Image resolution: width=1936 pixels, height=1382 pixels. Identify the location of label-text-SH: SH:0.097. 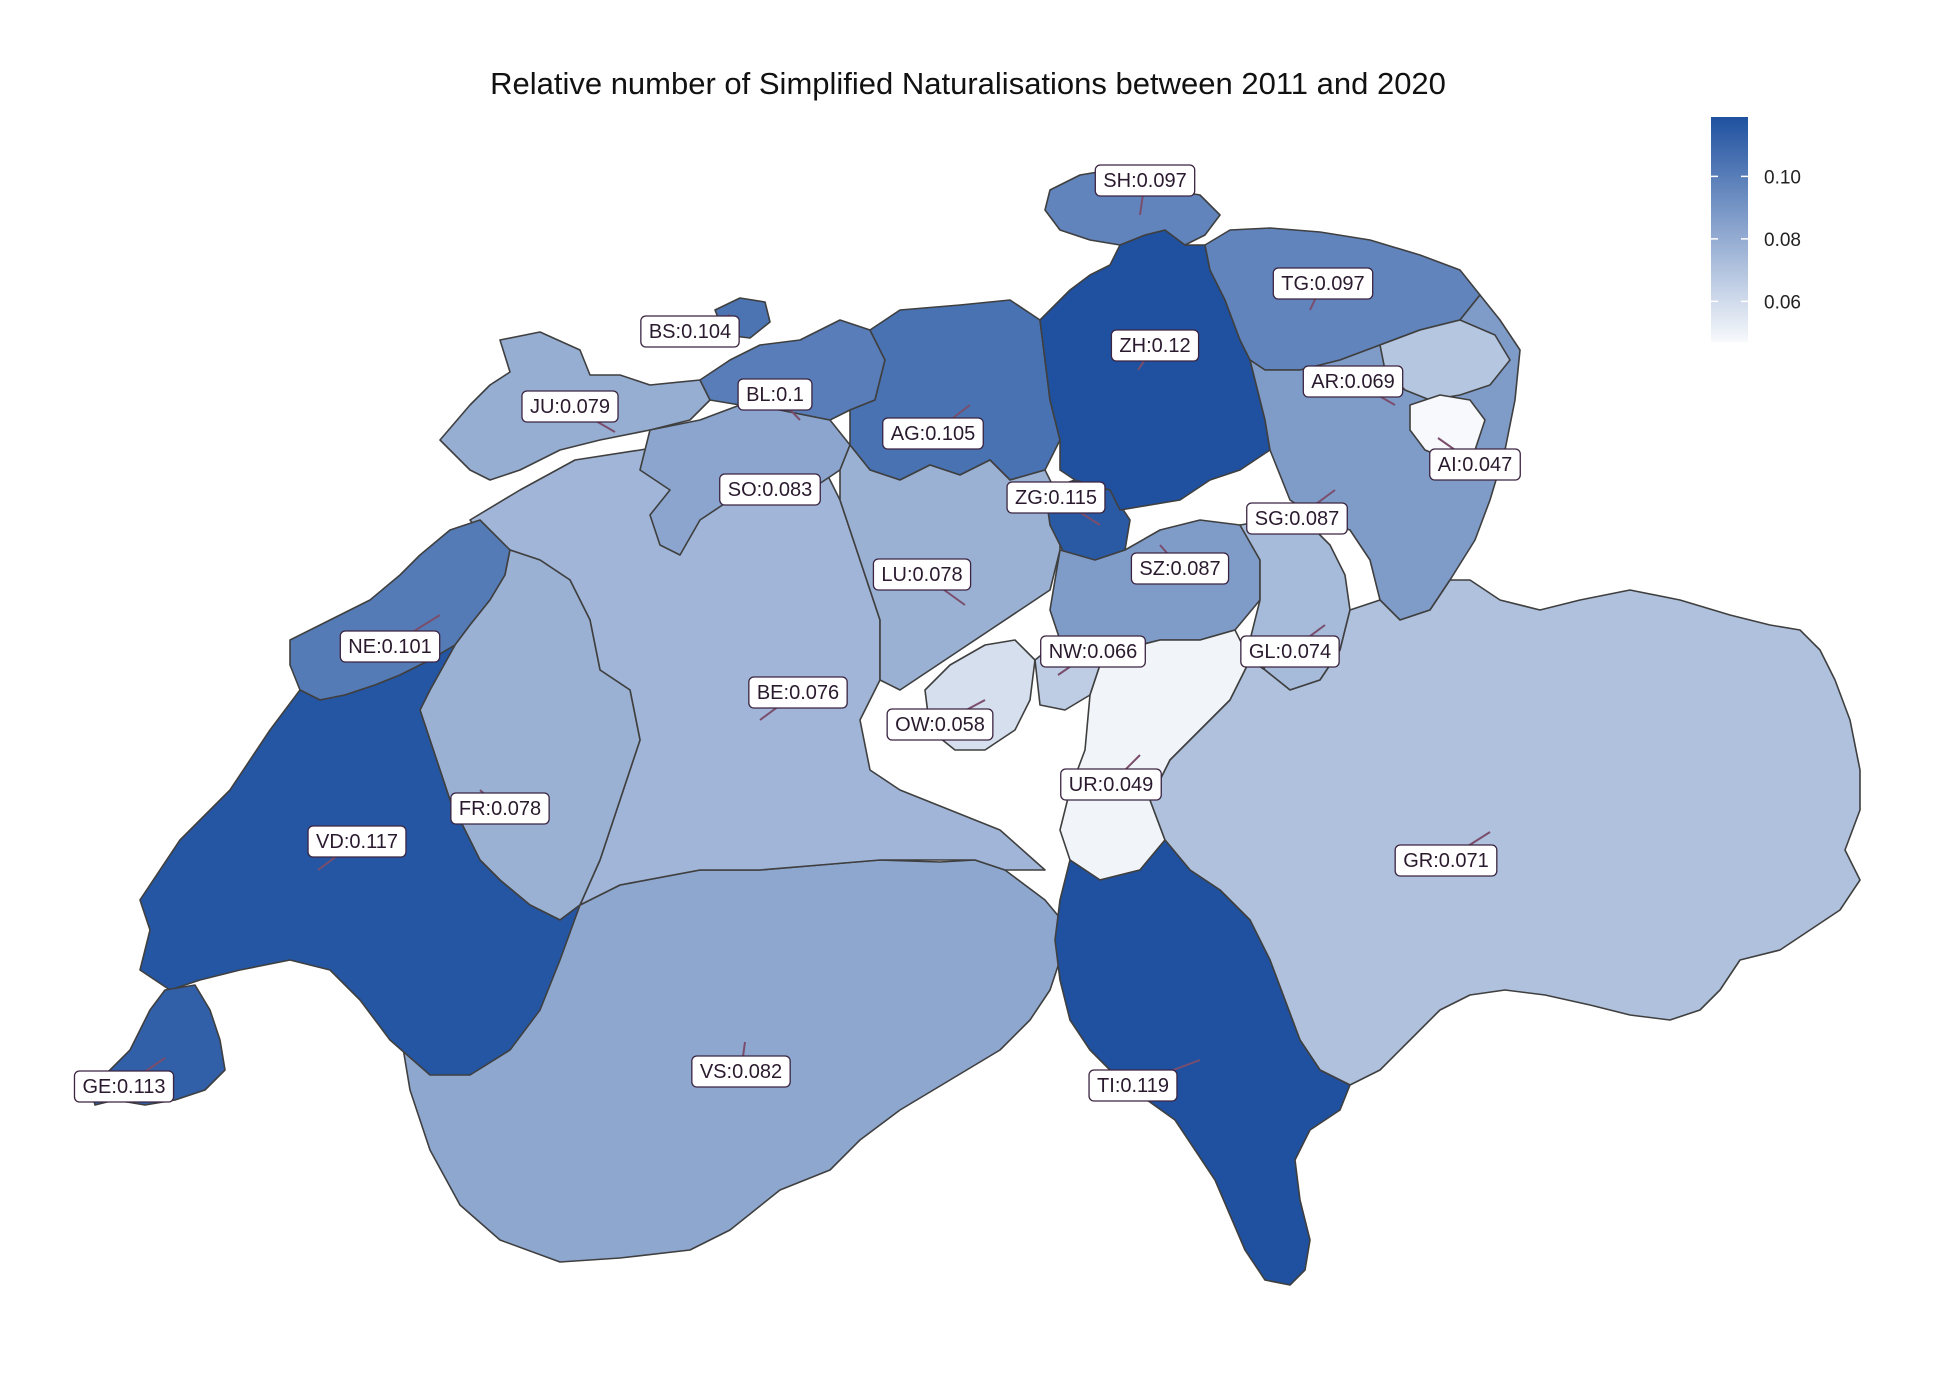
(1144, 181).